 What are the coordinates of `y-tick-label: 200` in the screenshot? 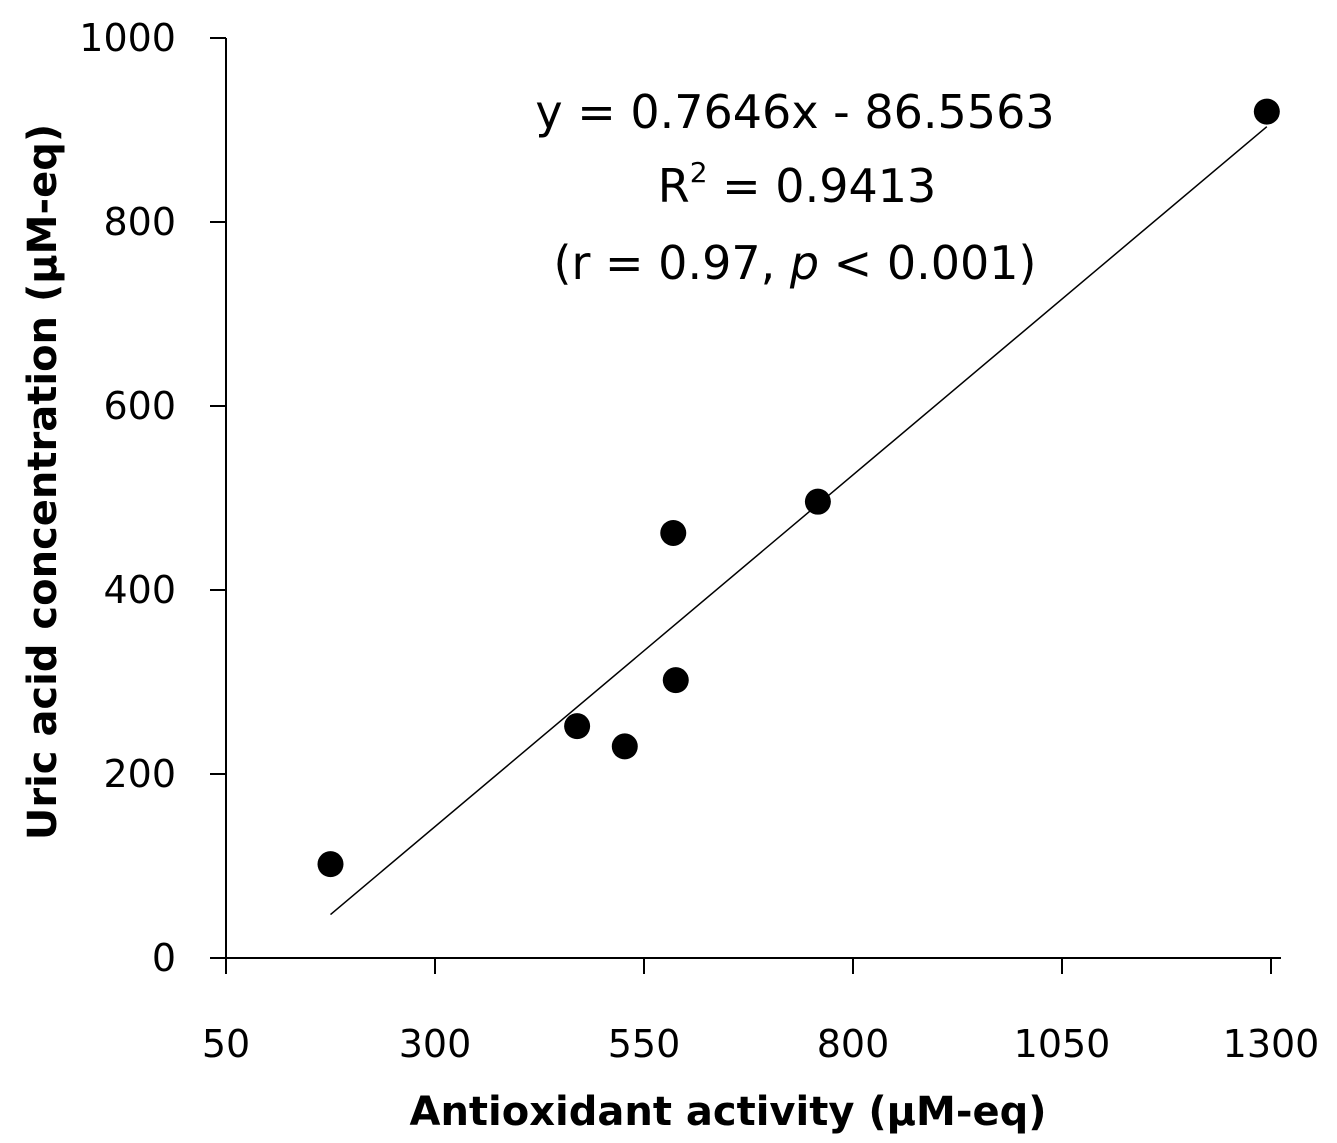 It's located at (139, 774).